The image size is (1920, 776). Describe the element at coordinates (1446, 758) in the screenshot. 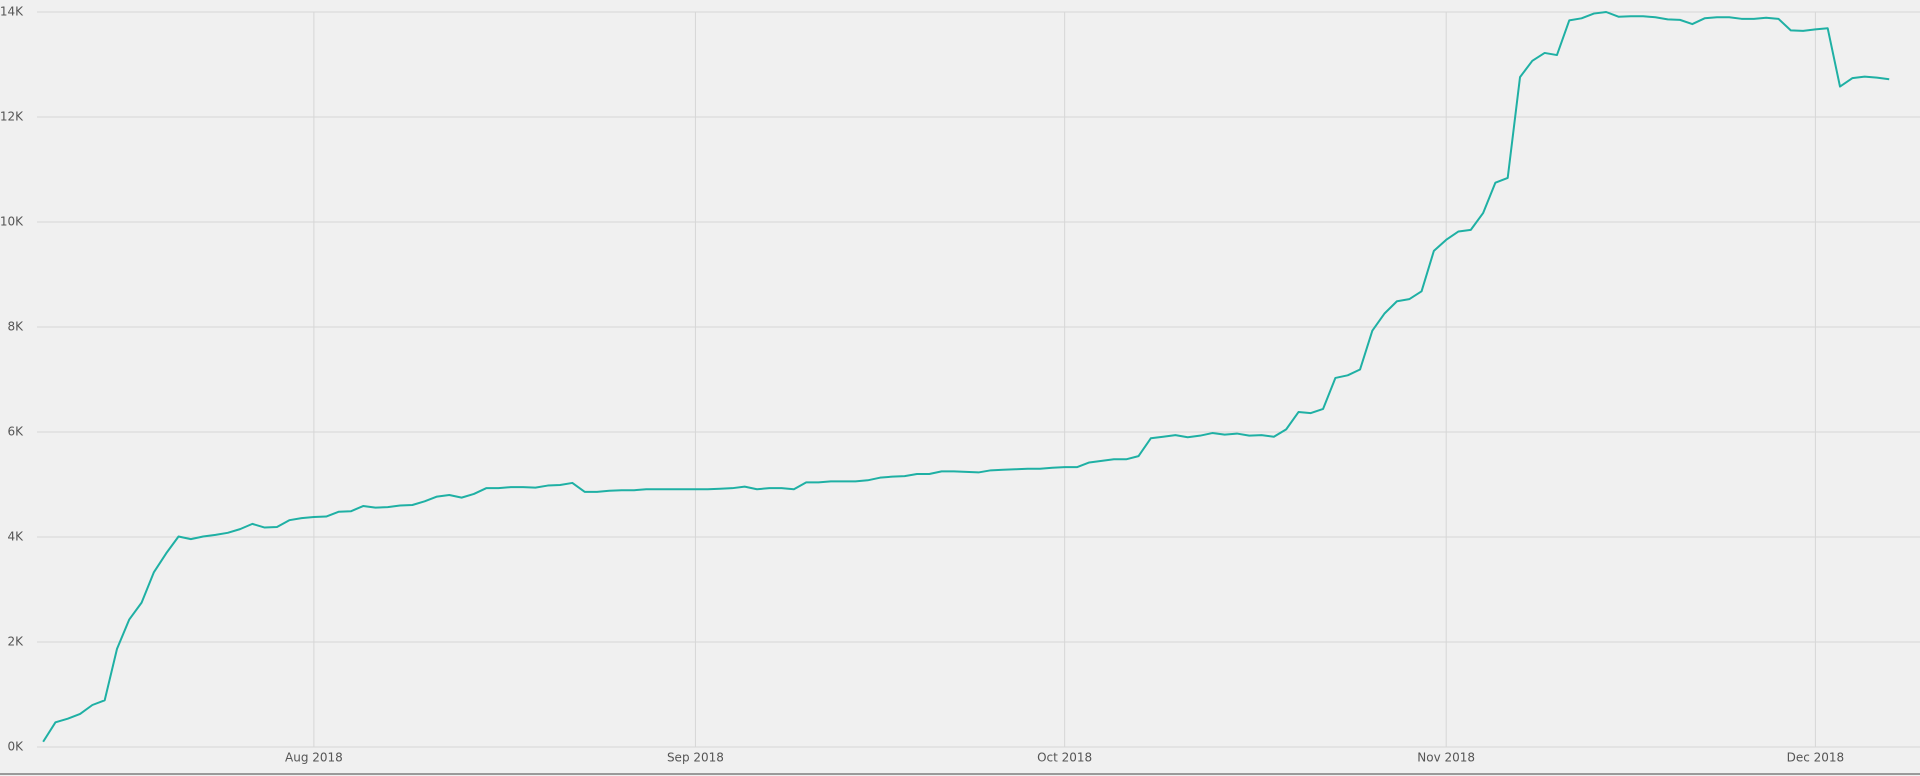

I see `x-tick-label: Nov 2018` at that location.